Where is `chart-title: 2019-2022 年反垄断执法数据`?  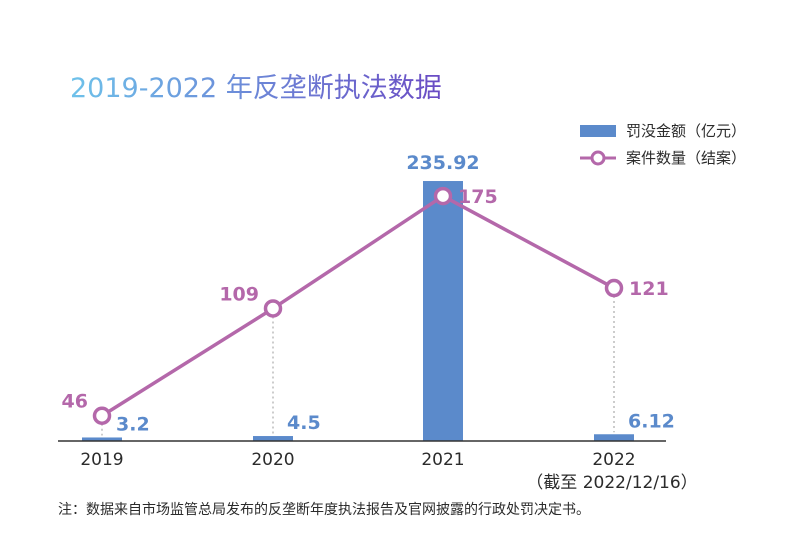 chart-title: 2019-2022 年反垄断执法数据 is located at coordinates (256, 88).